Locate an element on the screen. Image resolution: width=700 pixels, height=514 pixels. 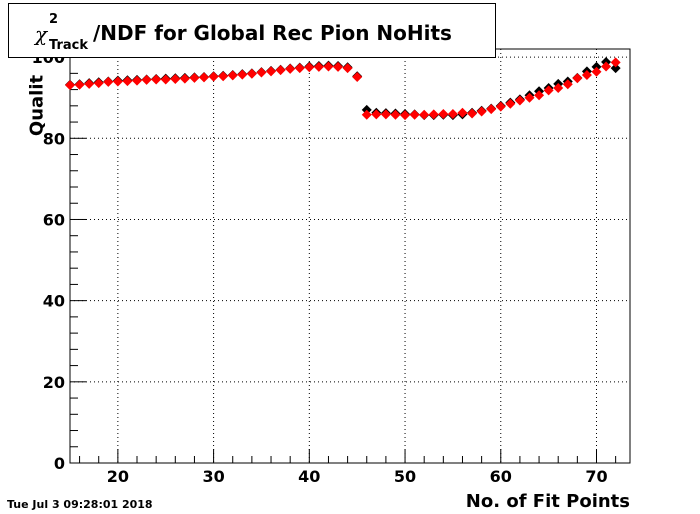
x-tick-label: 60 is located at coordinates (501, 476).